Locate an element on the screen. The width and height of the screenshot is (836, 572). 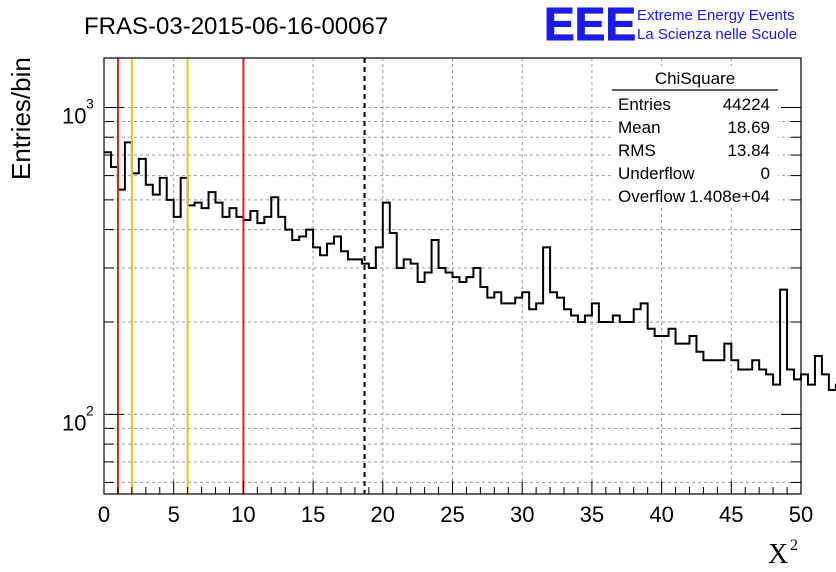
x-axis-label-exp: 2 is located at coordinates (794, 545).